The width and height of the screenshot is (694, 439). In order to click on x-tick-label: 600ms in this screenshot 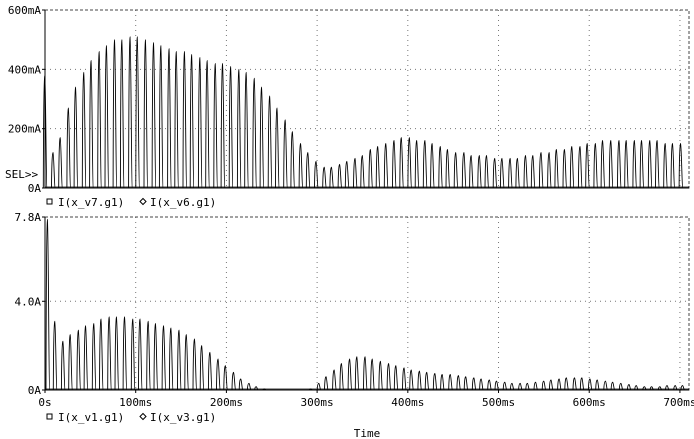, I will do `click(589, 402)`.